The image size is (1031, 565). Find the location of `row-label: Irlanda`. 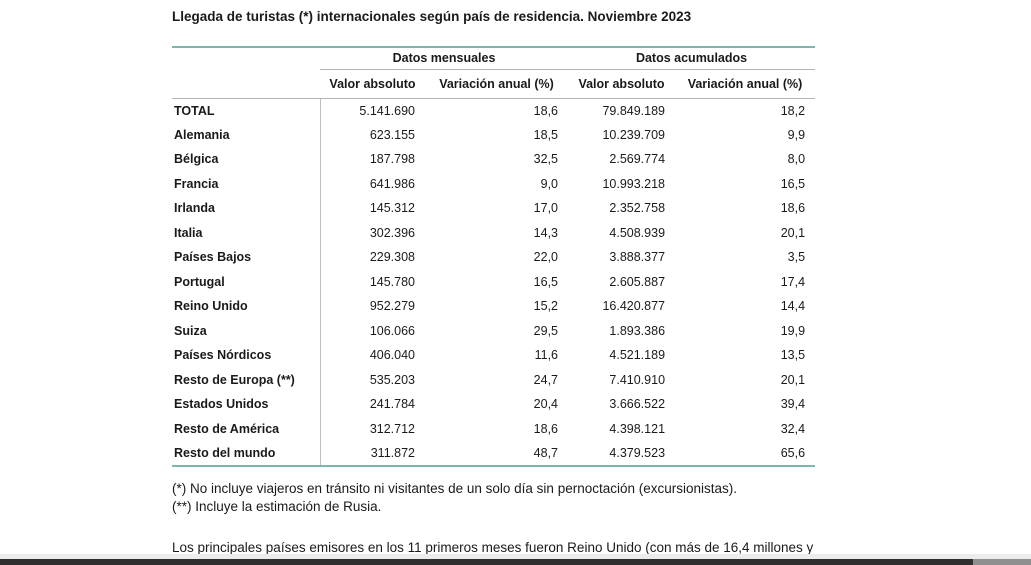

row-label: Irlanda is located at coordinates (246, 208).